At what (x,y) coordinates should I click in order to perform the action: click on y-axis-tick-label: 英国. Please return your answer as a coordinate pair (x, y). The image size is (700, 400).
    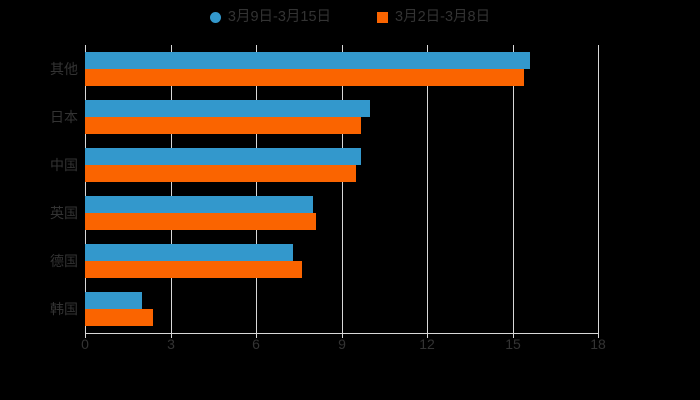
    Looking at the image, I should click on (64, 213).